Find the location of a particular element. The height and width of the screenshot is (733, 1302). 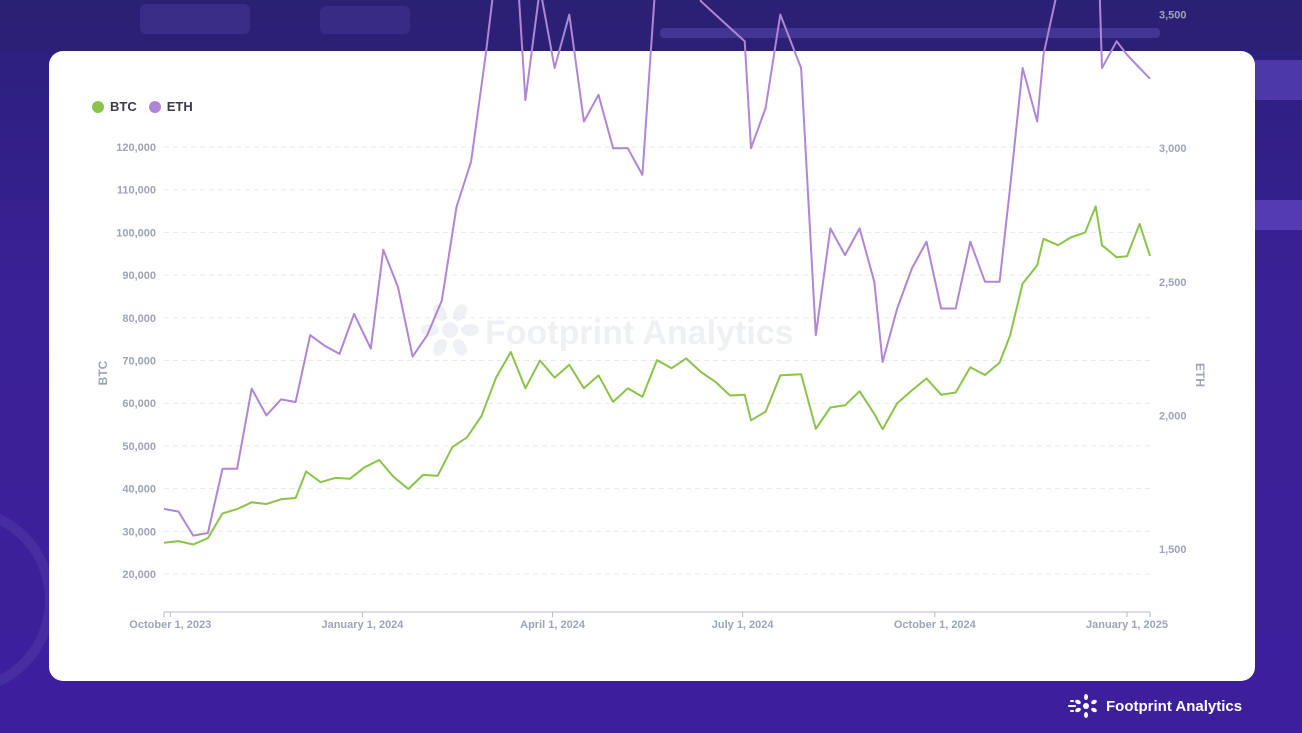

y-right-tick-label: 3,500 is located at coordinates (1173, 16).